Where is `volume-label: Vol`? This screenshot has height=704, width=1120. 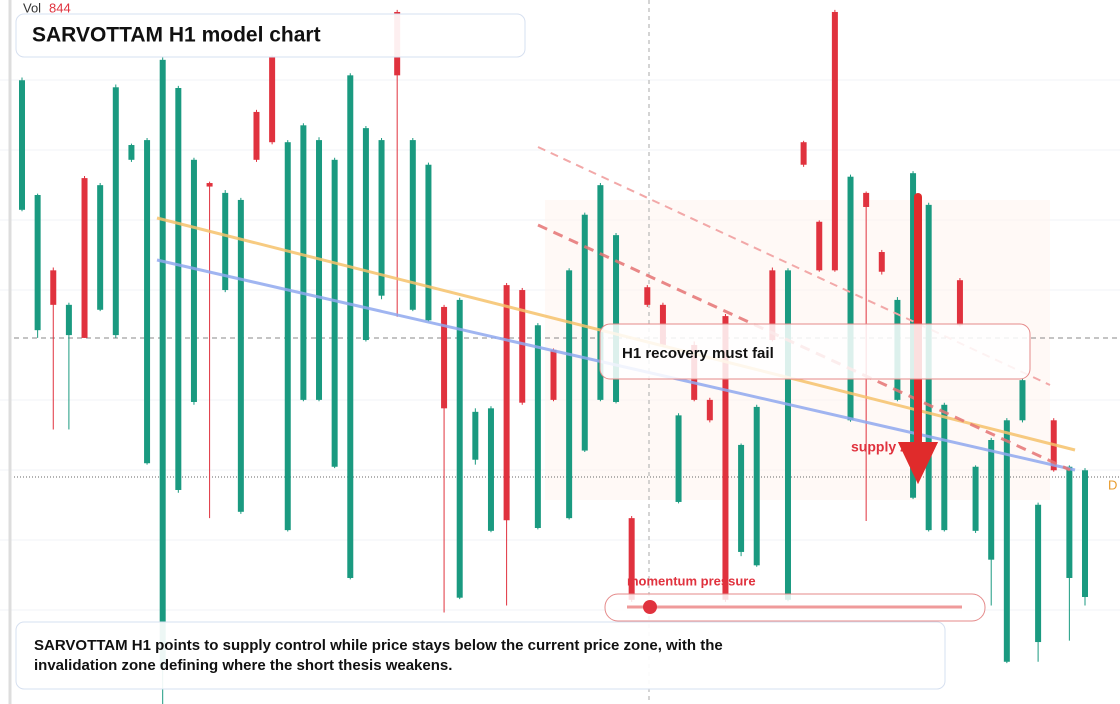
volume-label: Vol is located at coordinates (32, 7).